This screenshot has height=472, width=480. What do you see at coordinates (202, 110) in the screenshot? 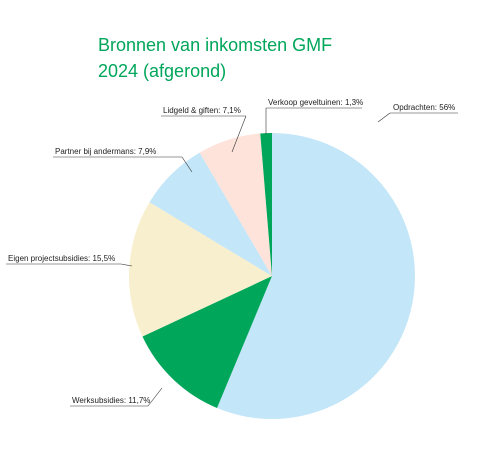
I see `slice-label: Lidgeld & giften: 7,1%` at bounding box center [202, 110].